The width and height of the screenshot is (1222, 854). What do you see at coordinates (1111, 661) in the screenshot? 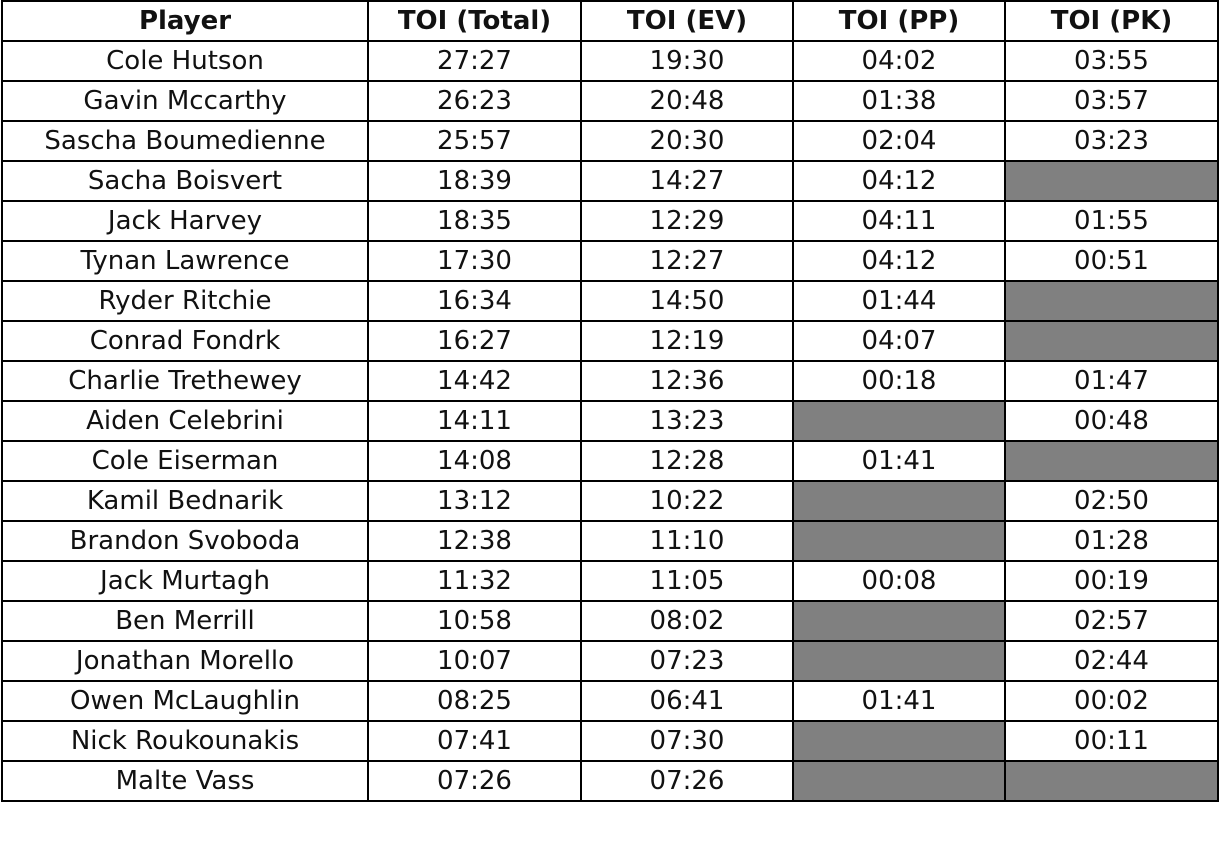
I see `time-cell: 02:44` at bounding box center [1111, 661].